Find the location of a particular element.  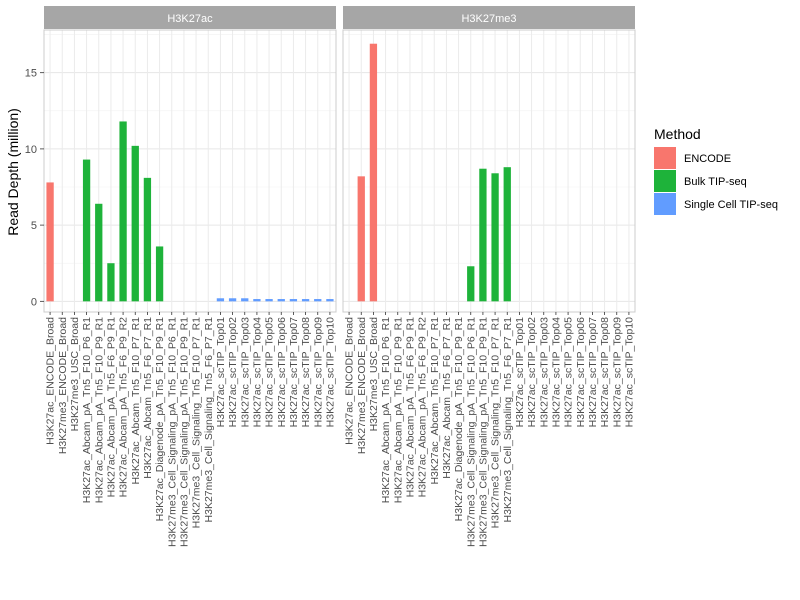

y-axis-title: Read Depth (million) is located at coordinates (13, 172).